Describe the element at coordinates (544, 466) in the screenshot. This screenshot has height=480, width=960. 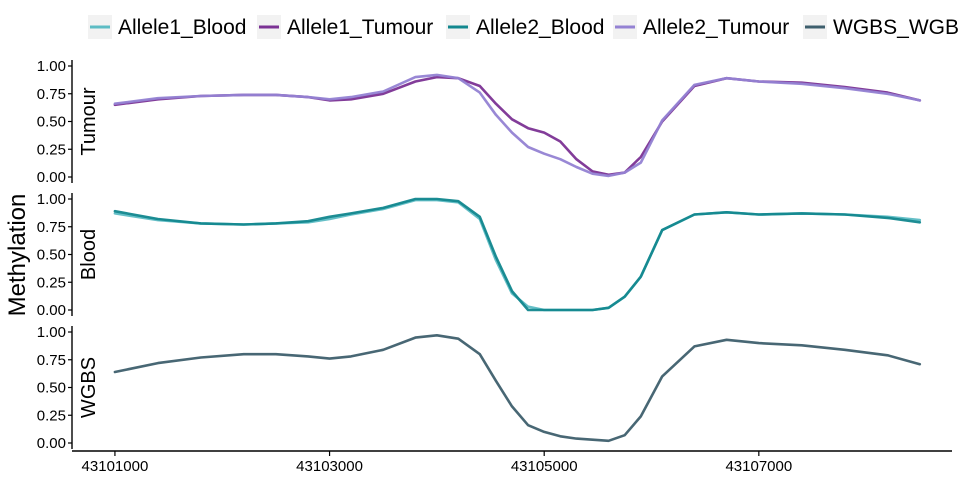
I see `x-tick-label: 43105000` at that location.